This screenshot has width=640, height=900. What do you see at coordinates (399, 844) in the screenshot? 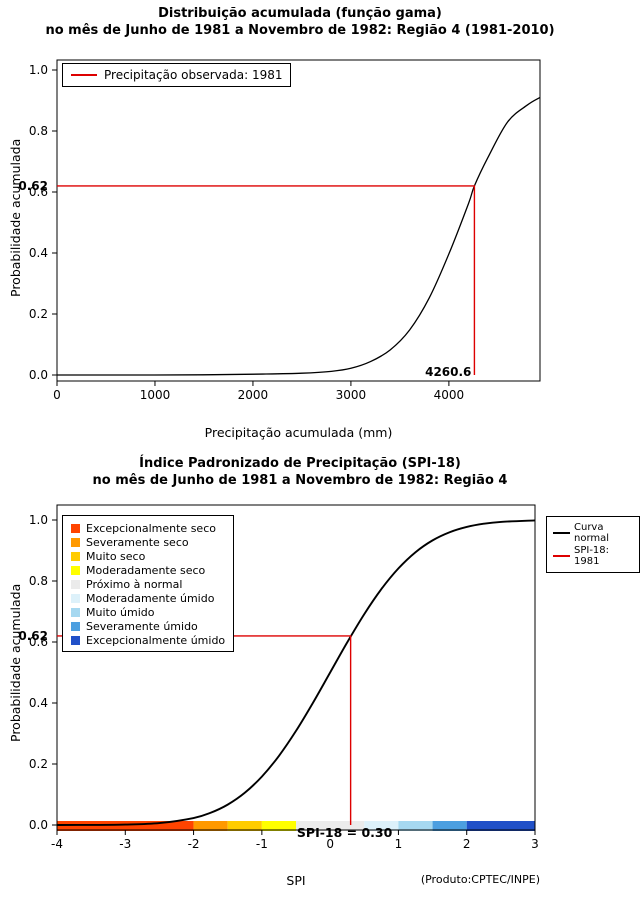
I see `x-tick-label: 1` at bounding box center [399, 844].